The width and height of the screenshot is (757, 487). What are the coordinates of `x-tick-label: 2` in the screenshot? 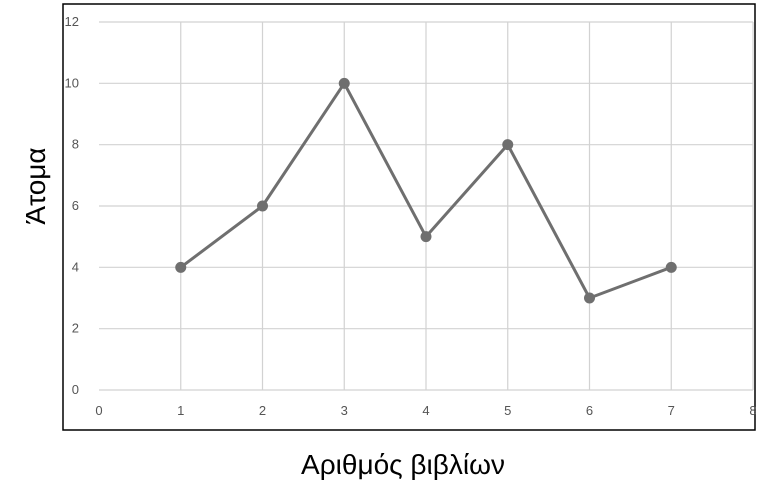 It's located at (262, 410).